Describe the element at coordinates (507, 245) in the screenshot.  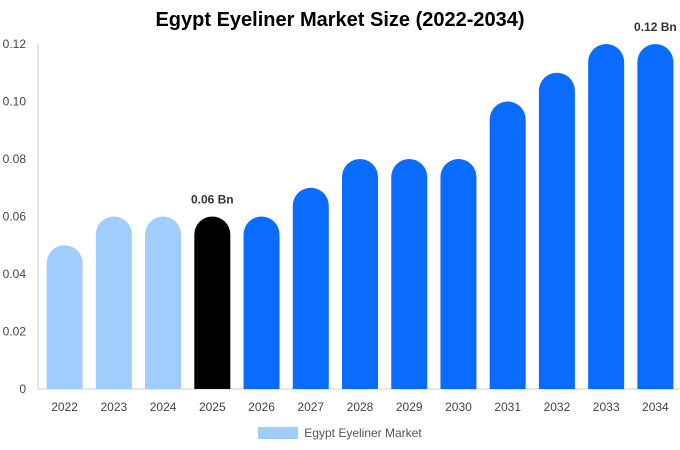
I see `bar-2031` at that location.